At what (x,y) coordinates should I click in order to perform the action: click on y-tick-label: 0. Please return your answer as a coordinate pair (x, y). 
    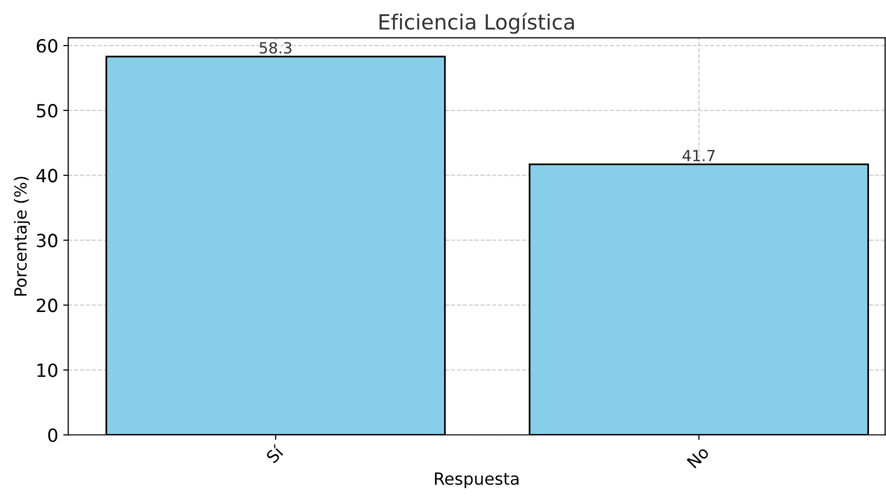
    Looking at the image, I should click on (53, 435).